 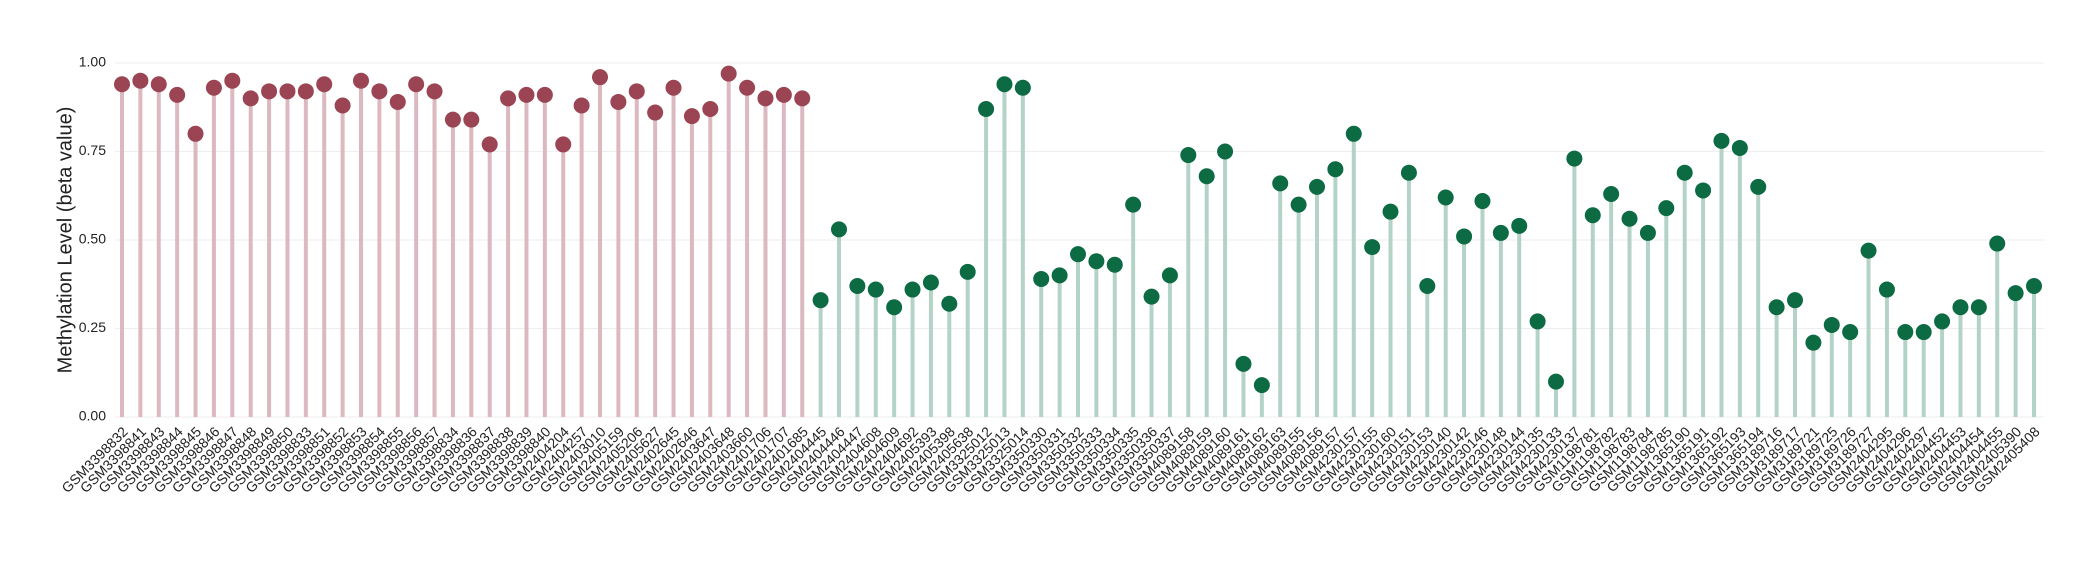 I want to click on y-tick-label: 0.50, so click(x=92, y=239).